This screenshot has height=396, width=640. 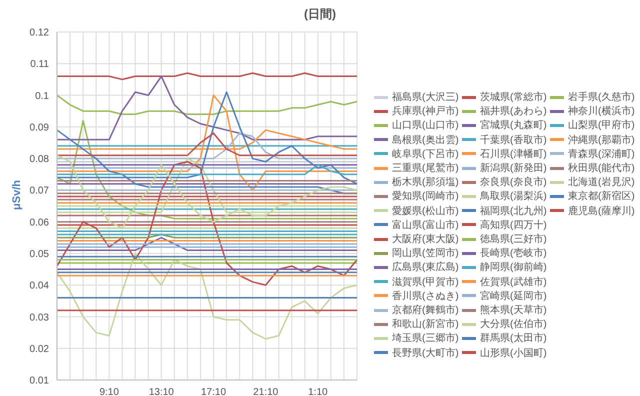 I want to click on legend-label: 熊本県(天草市), so click(x=513, y=310).